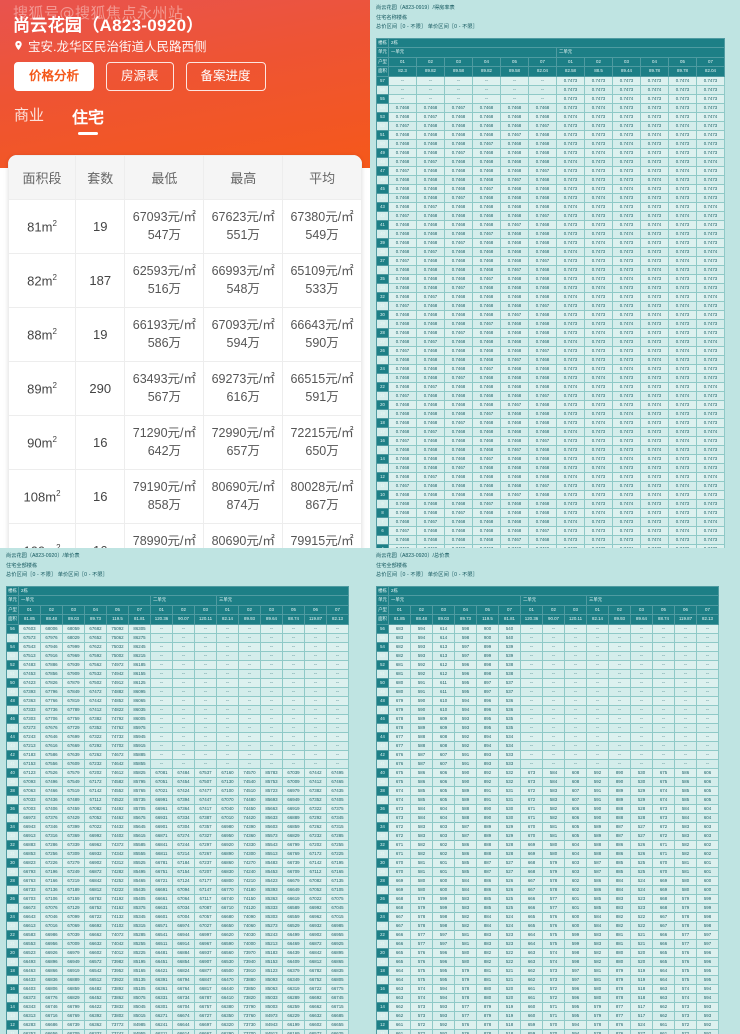 The image size is (740, 1034). Describe the element at coordinates (73, 754) in the screenshot. I see `sheet-cell: 67639` at that location.